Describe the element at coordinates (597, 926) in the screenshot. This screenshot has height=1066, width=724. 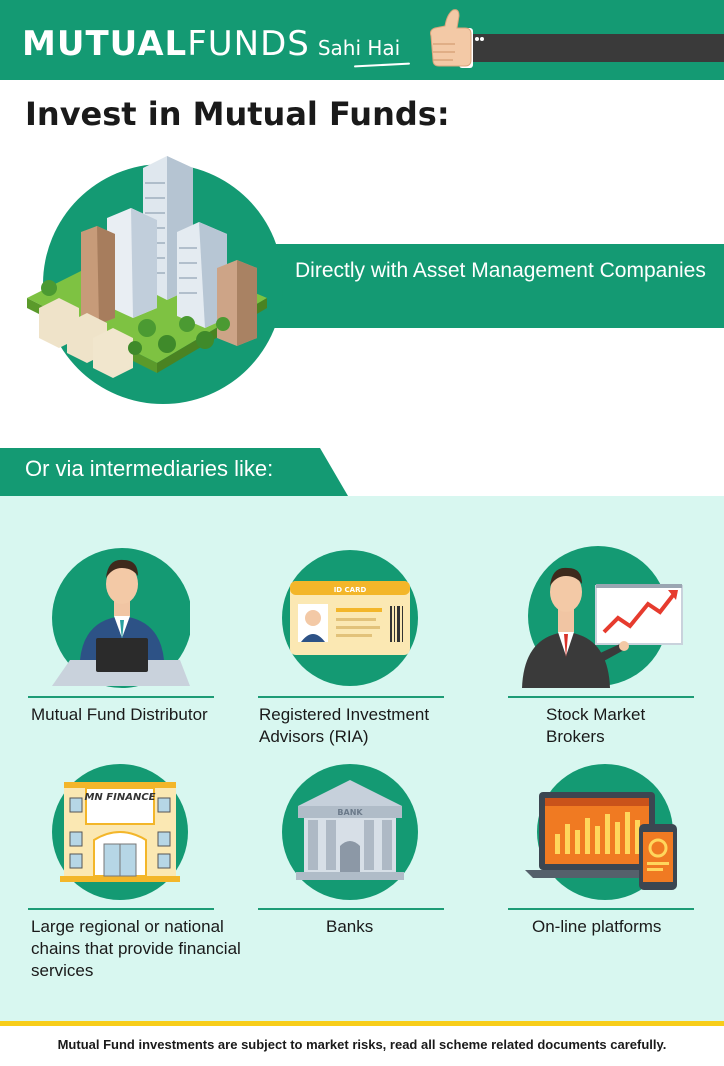
I see `item-label-online: On-line platforms` at that location.